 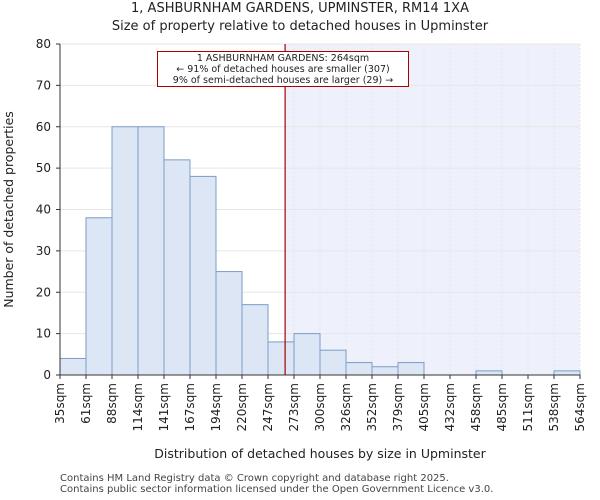 What do you see at coordinates (60, 403) in the screenshot?
I see `x-tick-label: 35sqm` at bounding box center [60, 403].